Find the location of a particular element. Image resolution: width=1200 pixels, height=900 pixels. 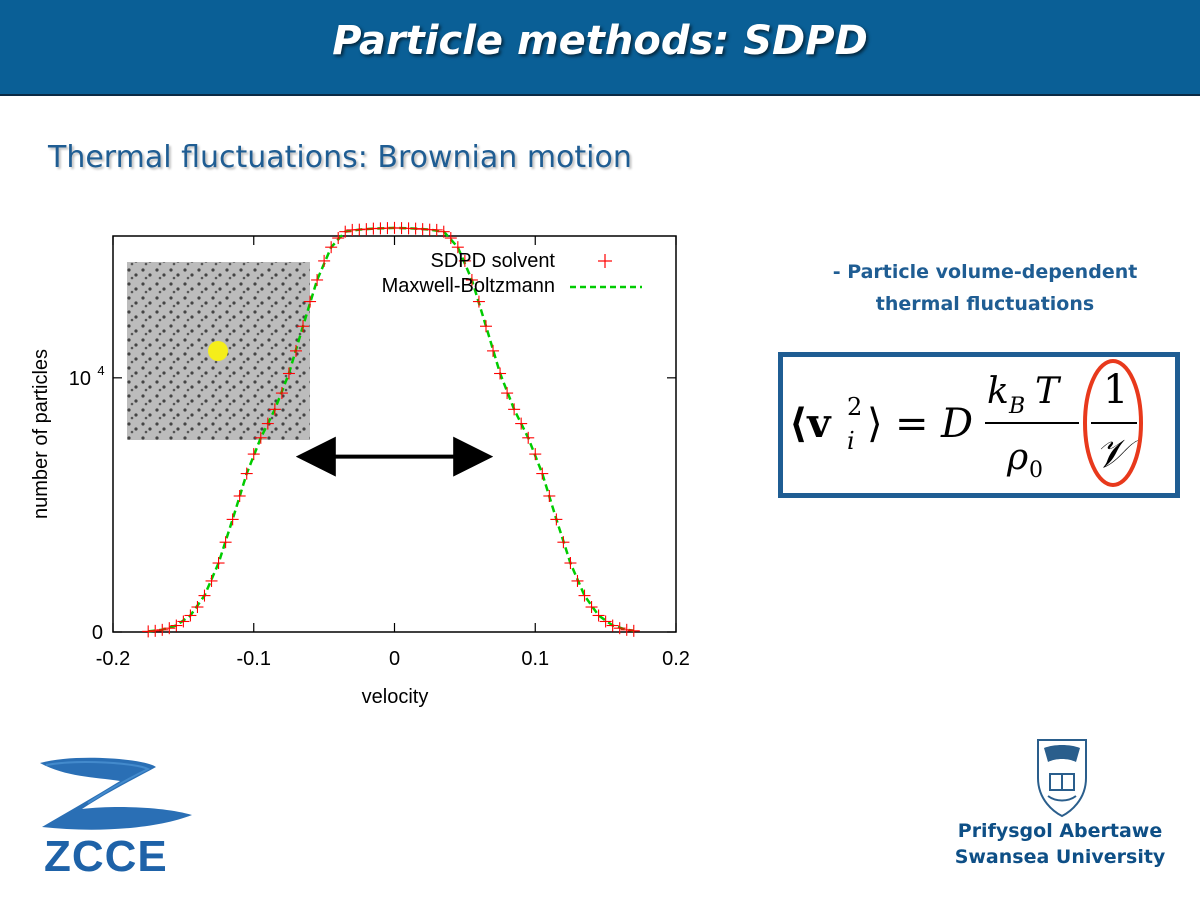

y-tick-label-1: 10 is located at coordinates (80, 379).